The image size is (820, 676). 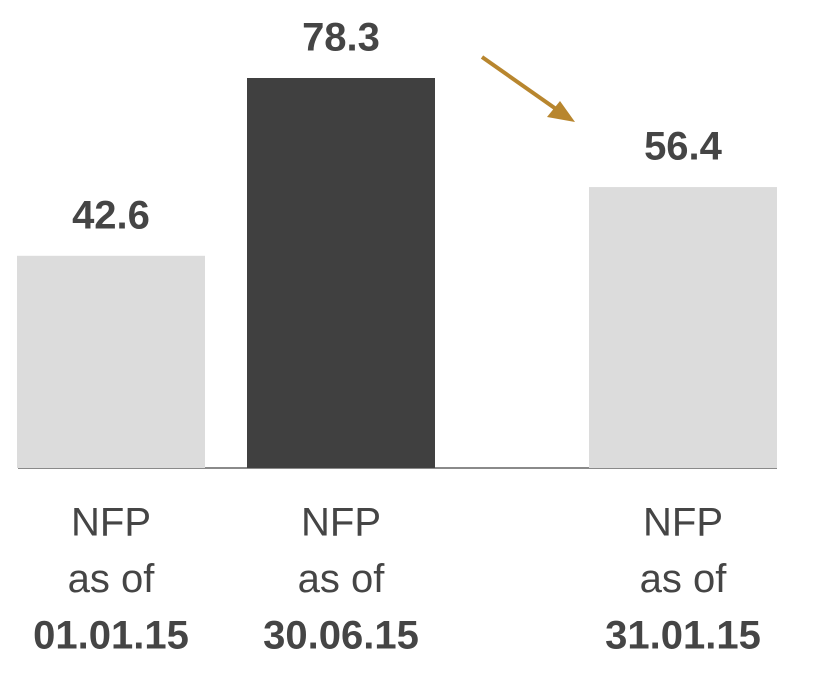 What do you see at coordinates (341, 636) in the screenshot?
I see `category-label: 30.06.15` at bounding box center [341, 636].